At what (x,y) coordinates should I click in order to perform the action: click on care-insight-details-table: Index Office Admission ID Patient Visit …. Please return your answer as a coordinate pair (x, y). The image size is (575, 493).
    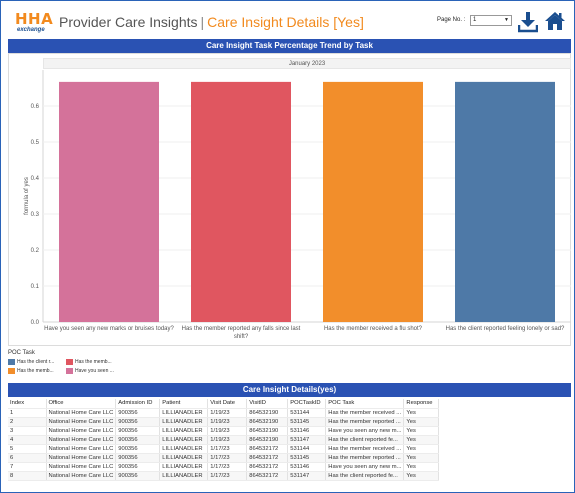
    Looking at the image, I should click on (224, 440).